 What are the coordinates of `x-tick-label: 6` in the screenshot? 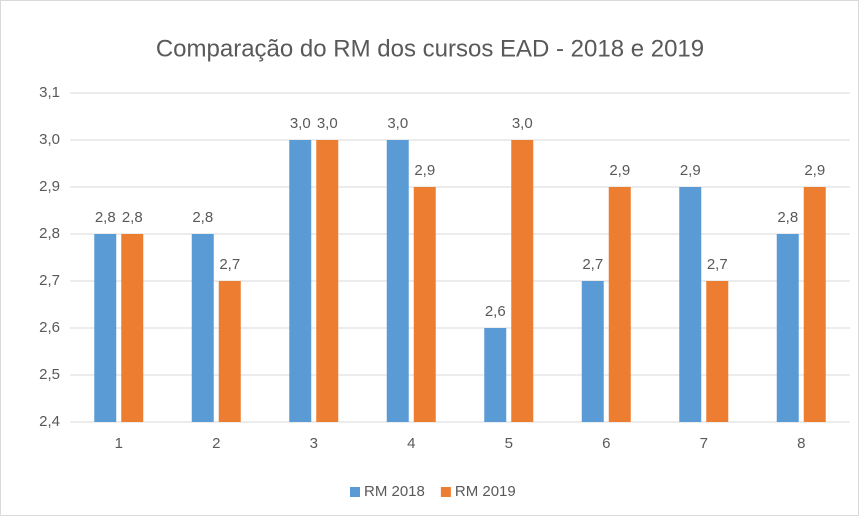 It's located at (606, 443).